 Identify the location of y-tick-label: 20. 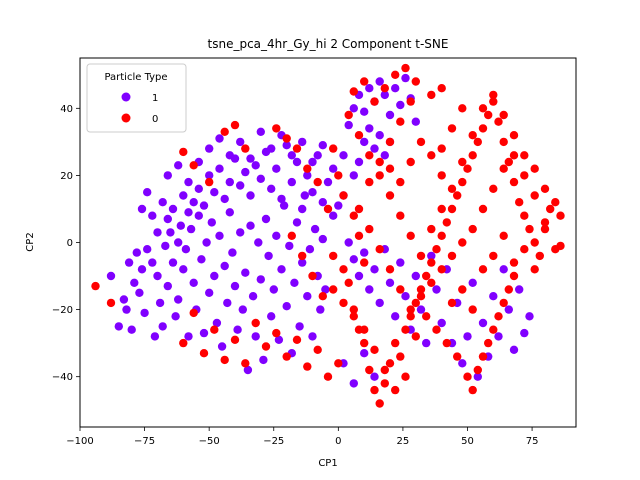
(66, 176).